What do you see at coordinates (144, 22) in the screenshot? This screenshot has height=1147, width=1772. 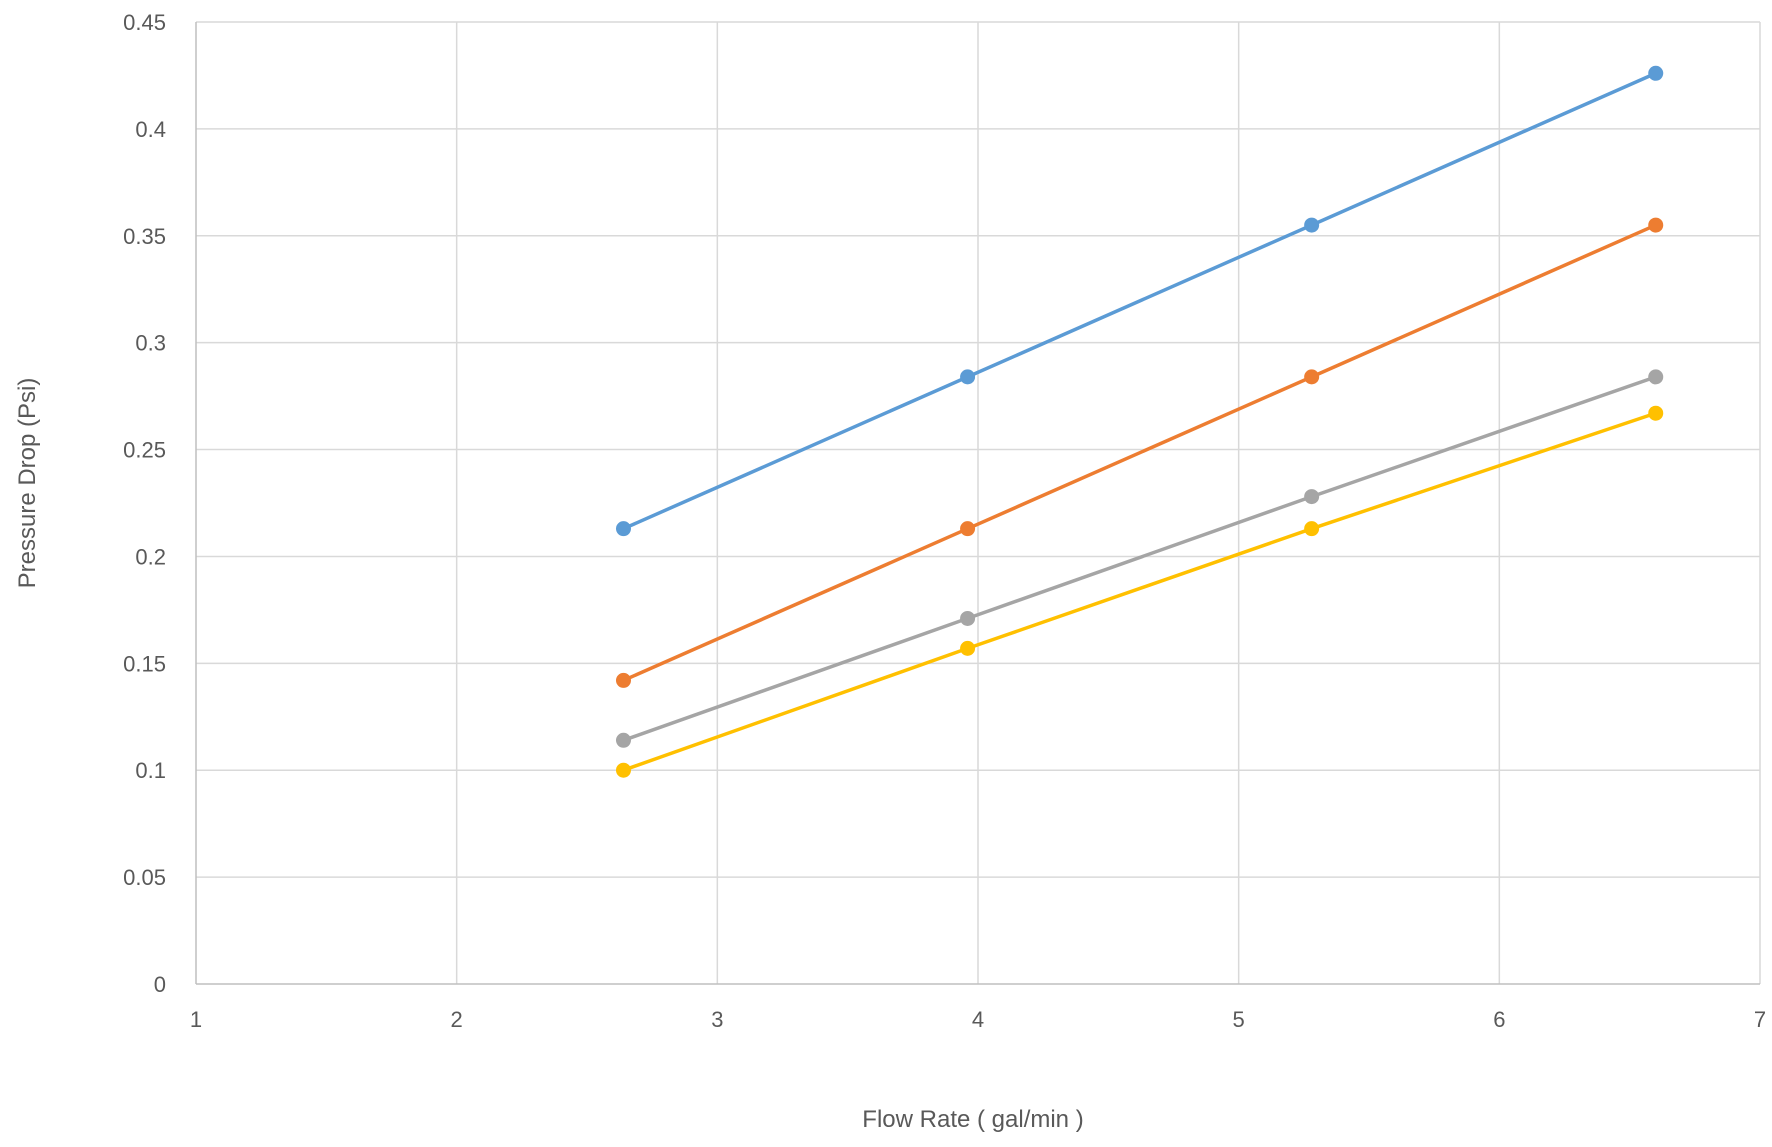 I see `y-tick-label: 0.45` at bounding box center [144, 22].